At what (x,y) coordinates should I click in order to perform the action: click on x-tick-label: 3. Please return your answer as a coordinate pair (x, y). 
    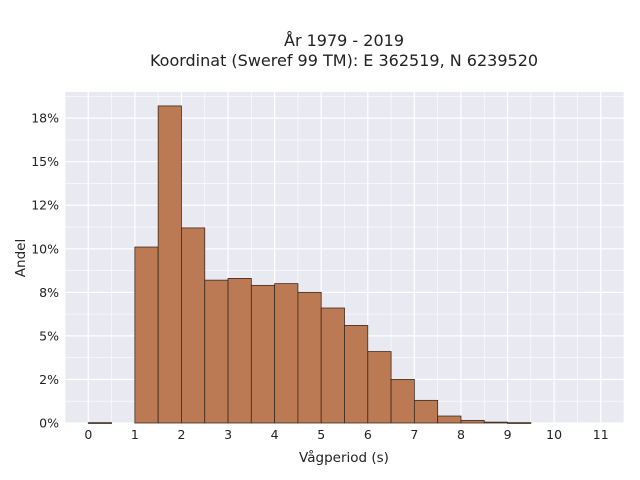
    Looking at the image, I should click on (228, 434).